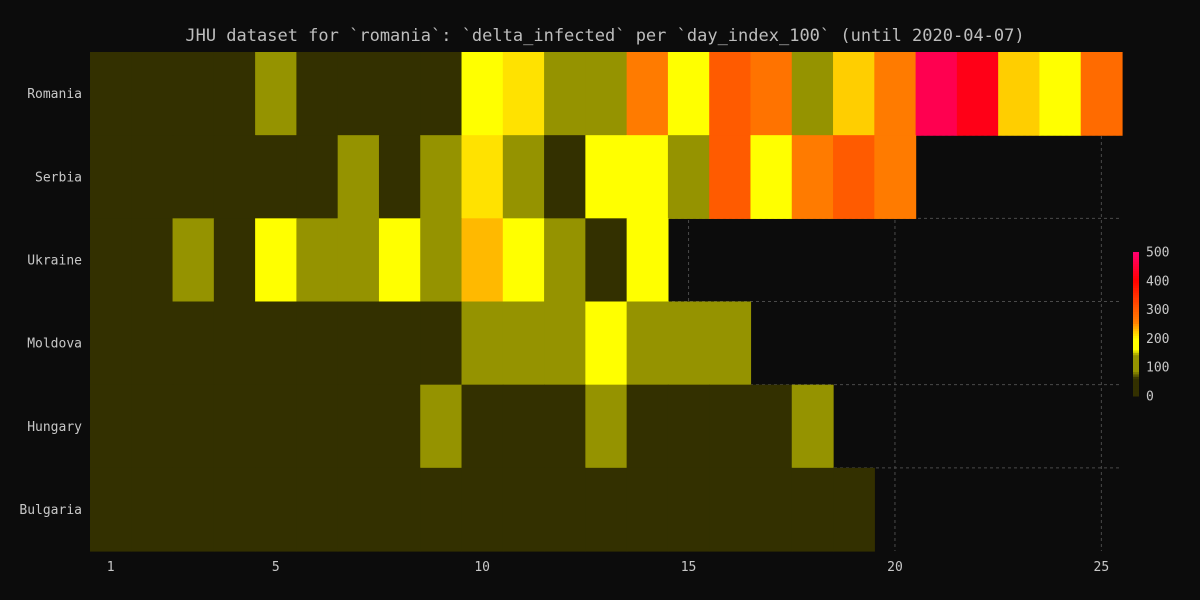 The image size is (1200, 600). I want to click on x-tick-label: 10, so click(482, 567).